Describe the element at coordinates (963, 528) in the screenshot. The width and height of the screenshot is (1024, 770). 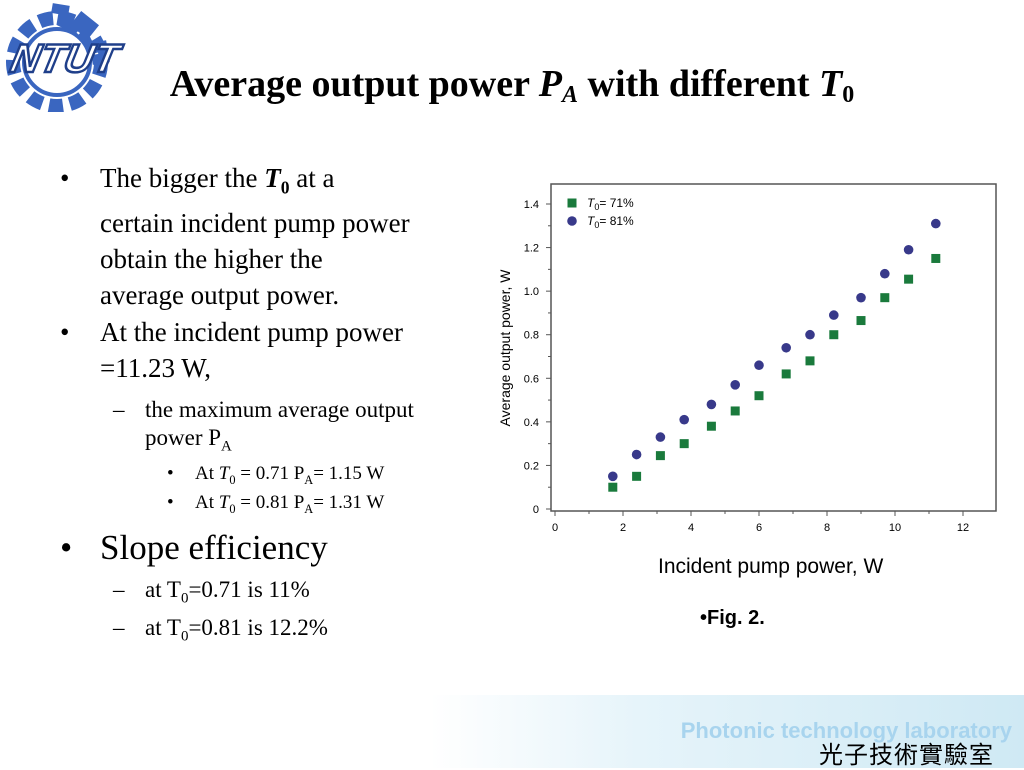
I see `x-tick-label: 12` at that location.